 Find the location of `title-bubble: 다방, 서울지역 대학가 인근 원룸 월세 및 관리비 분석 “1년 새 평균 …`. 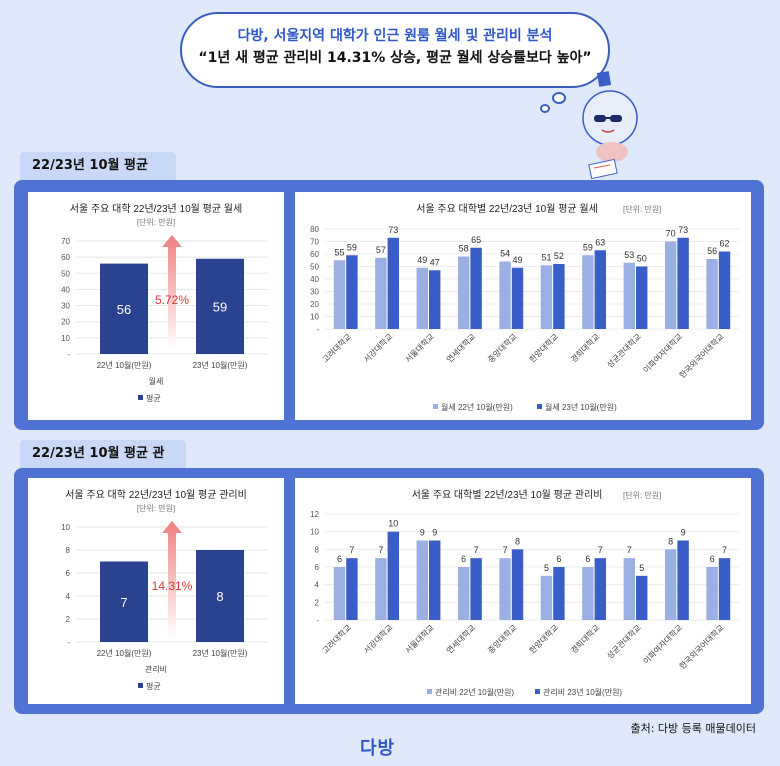

title-bubble: 다방, 서울지역 대학가 인근 원룸 월세 및 관리비 분석 “1년 새 평균 … is located at coordinates (395, 50).